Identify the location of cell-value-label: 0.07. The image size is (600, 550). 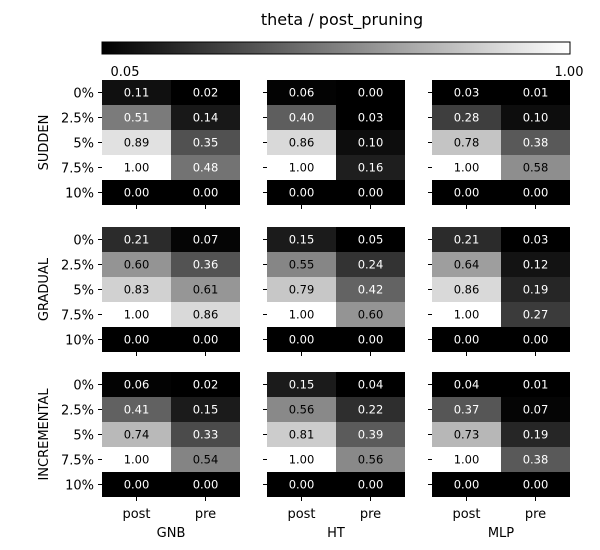
(206, 240).